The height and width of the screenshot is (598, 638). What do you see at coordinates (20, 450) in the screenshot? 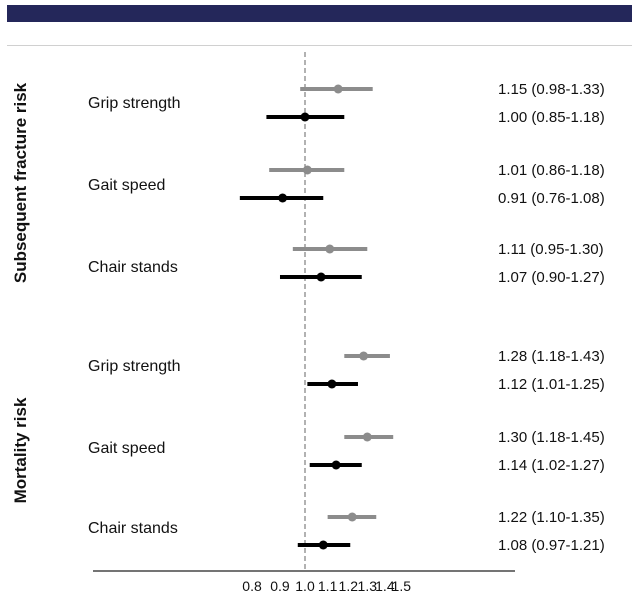
I see `group-label: Mortality risk` at bounding box center [20, 450].